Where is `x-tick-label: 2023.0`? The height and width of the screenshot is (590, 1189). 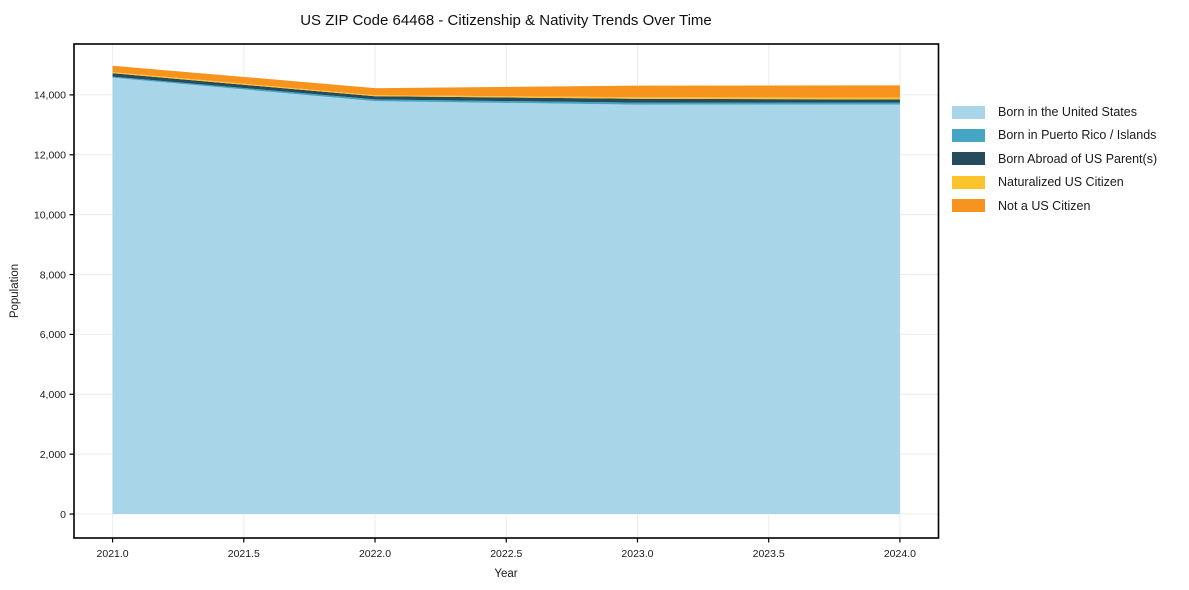
x-tick-label: 2023.0 is located at coordinates (637, 554).